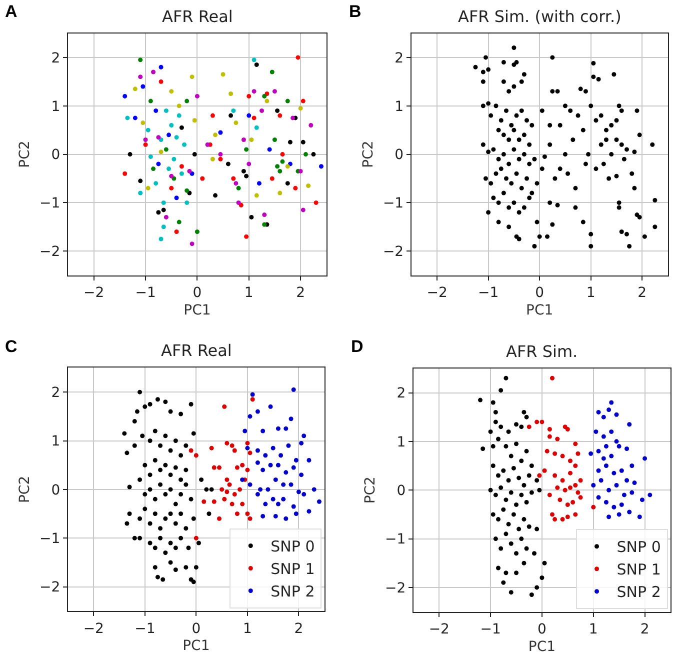 The image size is (680, 665). Describe the element at coordinates (357, 346) in the screenshot. I see `text: D` at that location.